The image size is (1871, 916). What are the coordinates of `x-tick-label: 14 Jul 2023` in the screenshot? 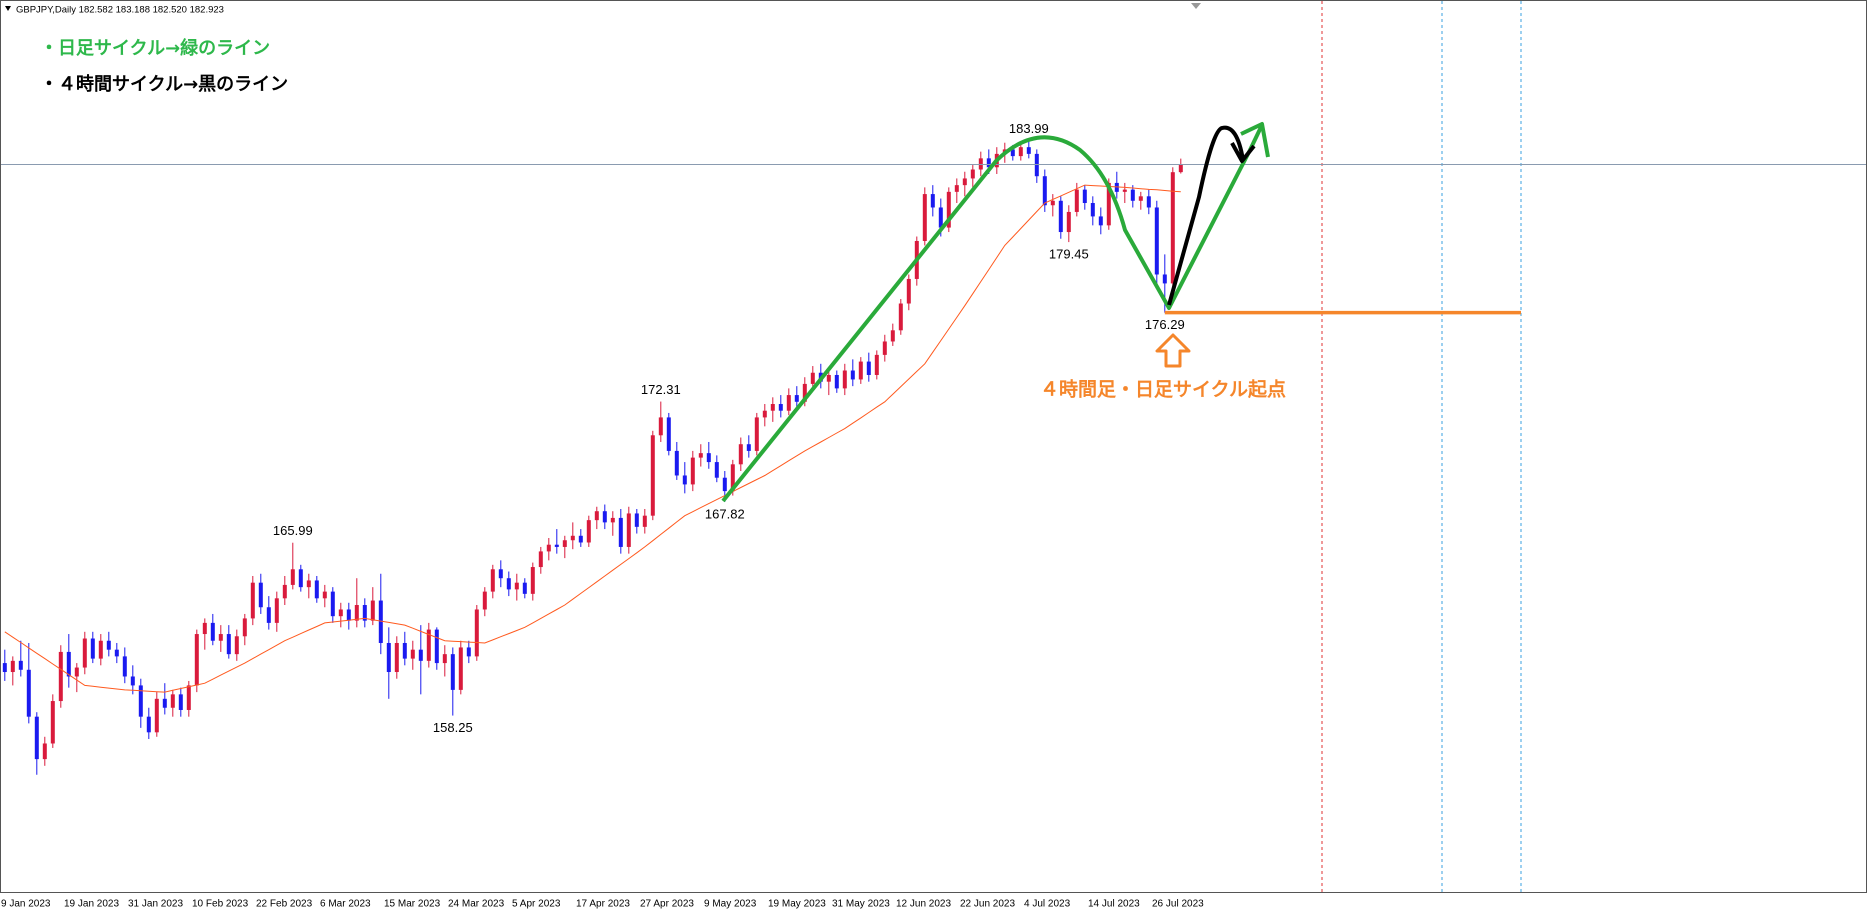 It's located at (1114, 904).